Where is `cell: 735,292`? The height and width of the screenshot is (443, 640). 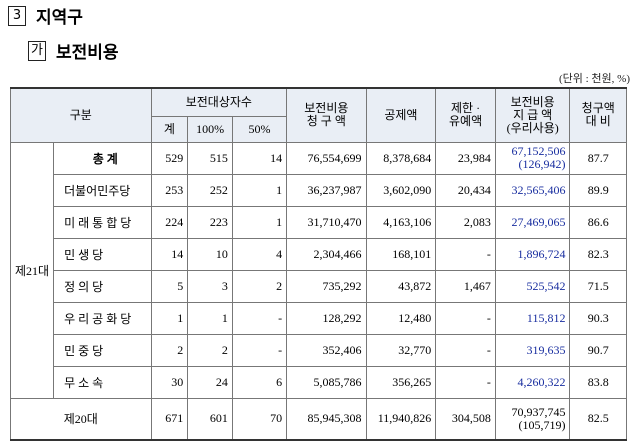
cell: 735,292 is located at coordinates (326, 286).